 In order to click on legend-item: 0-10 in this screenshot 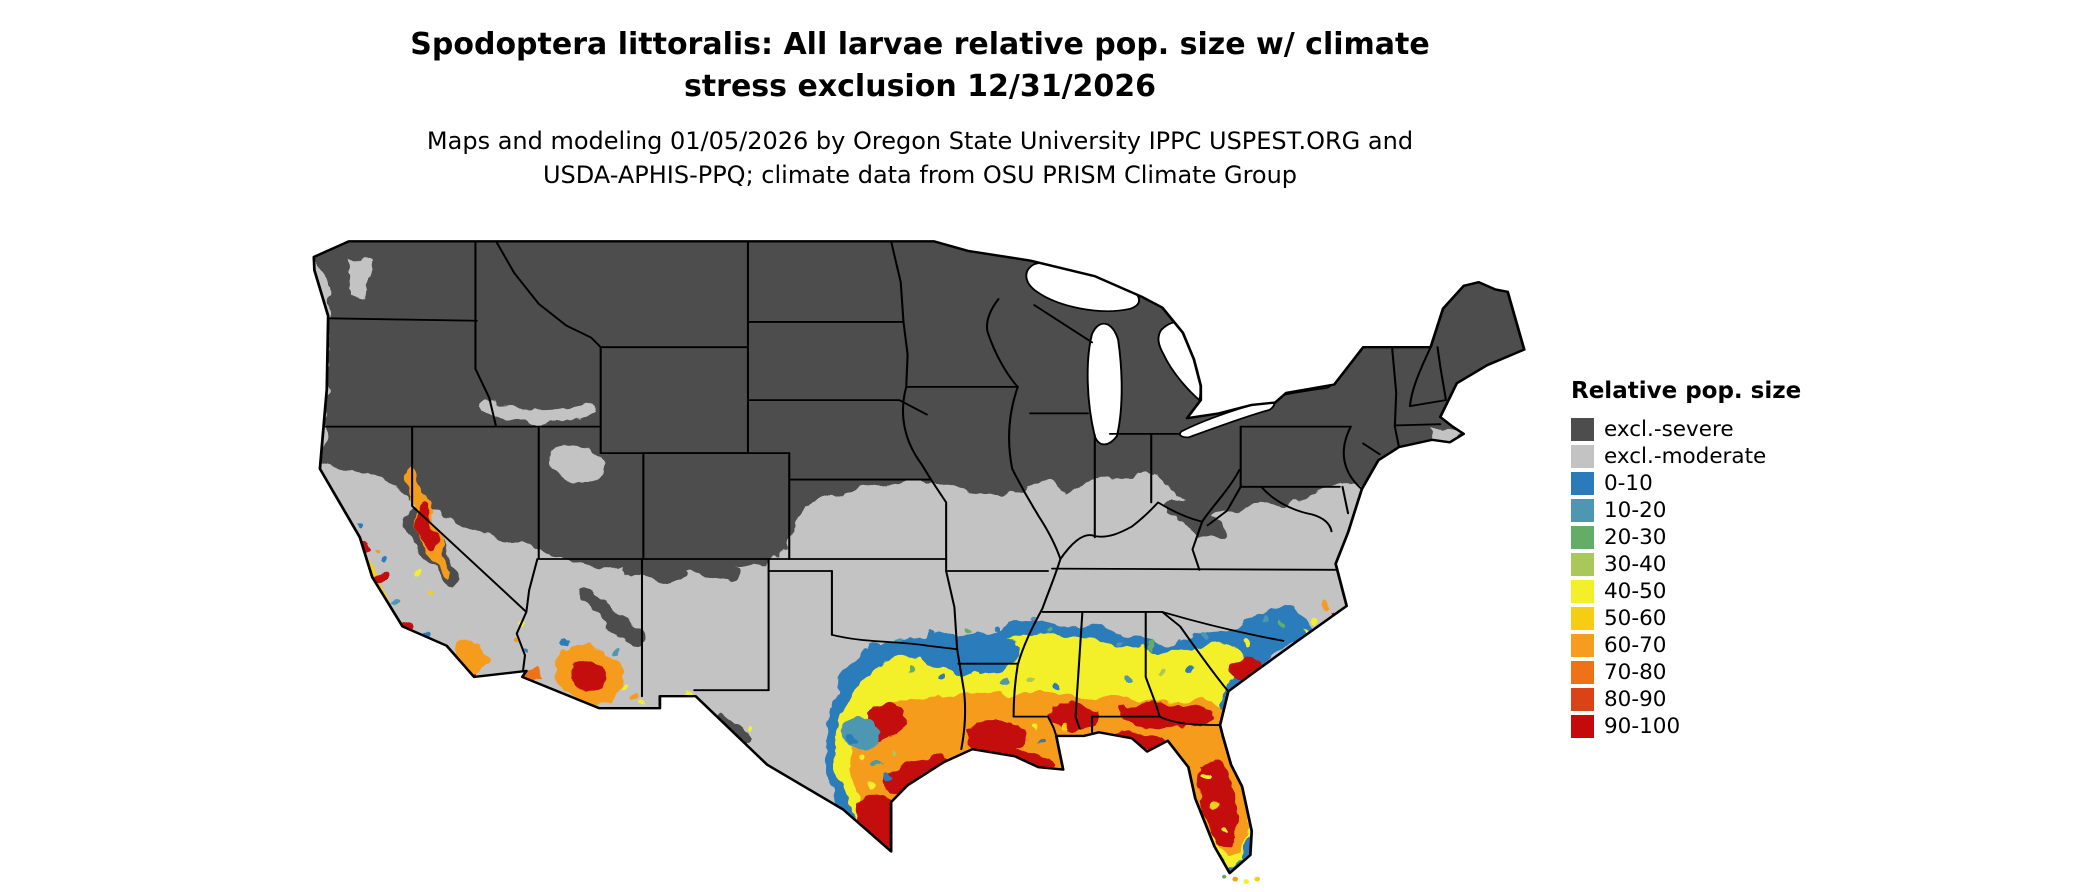, I will do `click(1686, 483)`.